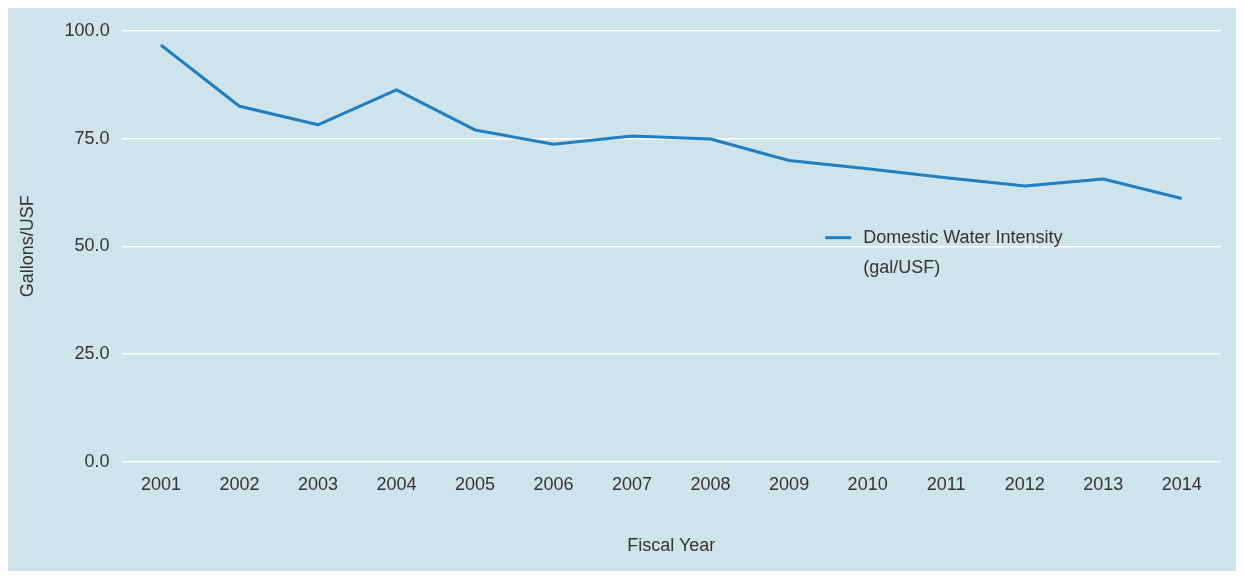 The image size is (1244, 579). Describe the element at coordinates (946, 483) in the screenshot. I see `x-tick-label: 2011` at that location.